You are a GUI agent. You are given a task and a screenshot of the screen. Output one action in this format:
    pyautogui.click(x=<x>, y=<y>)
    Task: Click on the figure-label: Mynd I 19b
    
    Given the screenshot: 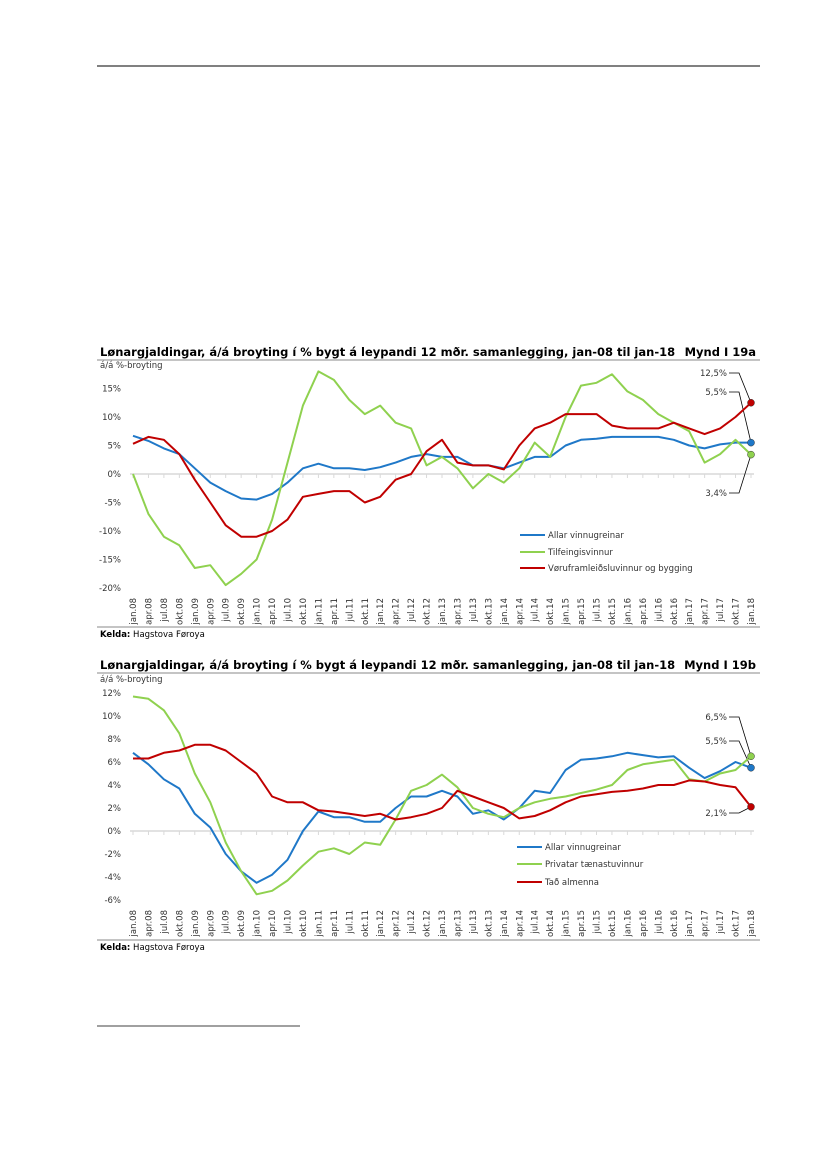 What is the action you would take?
    pyautogui.click(x=720, y=665)
    